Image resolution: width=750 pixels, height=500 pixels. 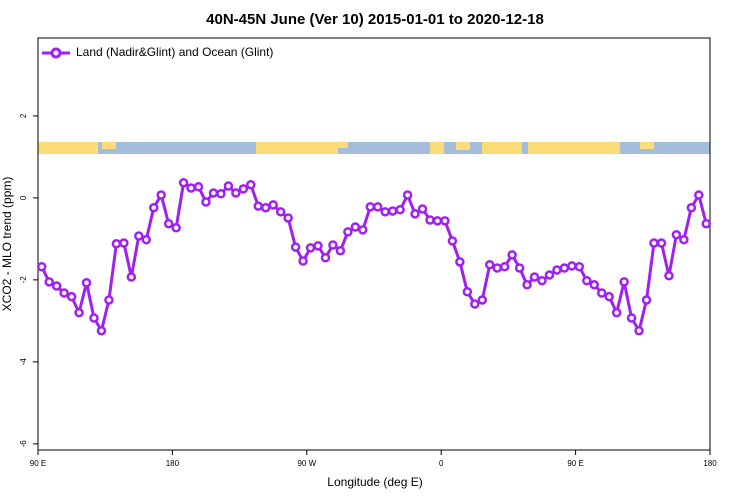 I want to click on x-tick-label: 0, so click(x=441, y=463).